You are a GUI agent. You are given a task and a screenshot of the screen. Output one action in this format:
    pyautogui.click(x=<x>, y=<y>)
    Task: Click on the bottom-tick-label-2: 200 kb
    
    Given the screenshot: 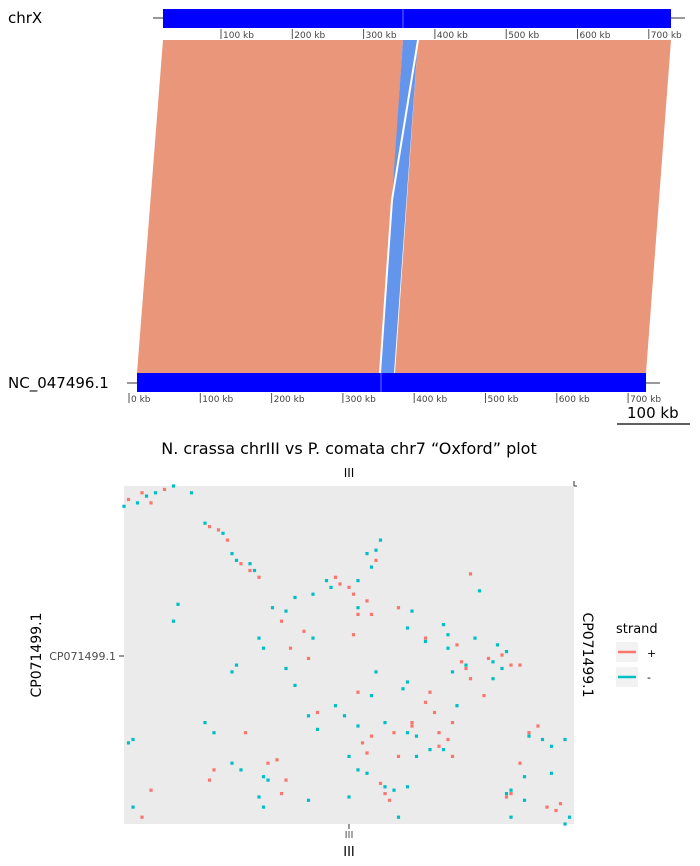 What is the action you would take?
    pyautogui.click(x=289, y=400)
    